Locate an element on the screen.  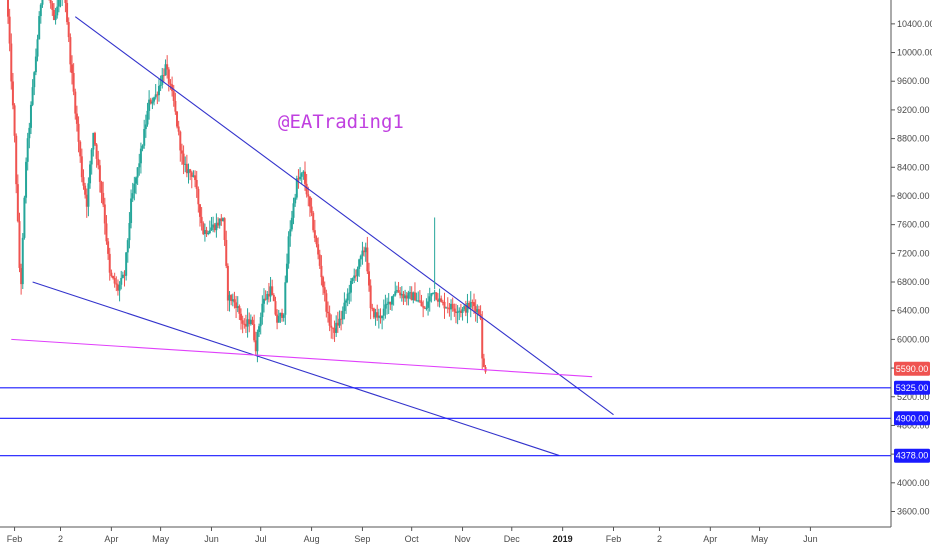
x-tick-label: 2 is located at coordinates (60, 539).